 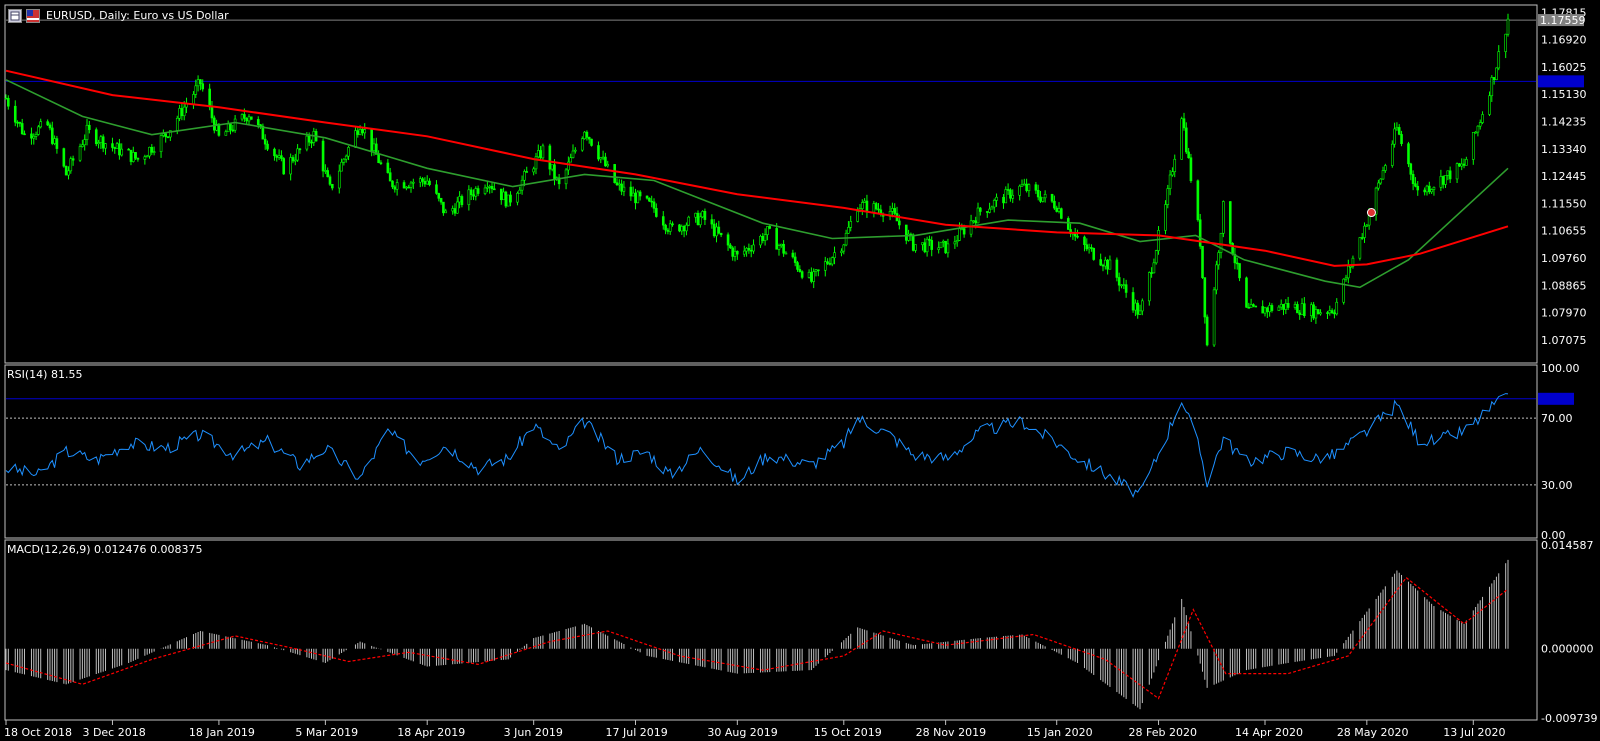 I want to click on x-tick-label: 18 Apr 2019, so click(x=431, y=732).